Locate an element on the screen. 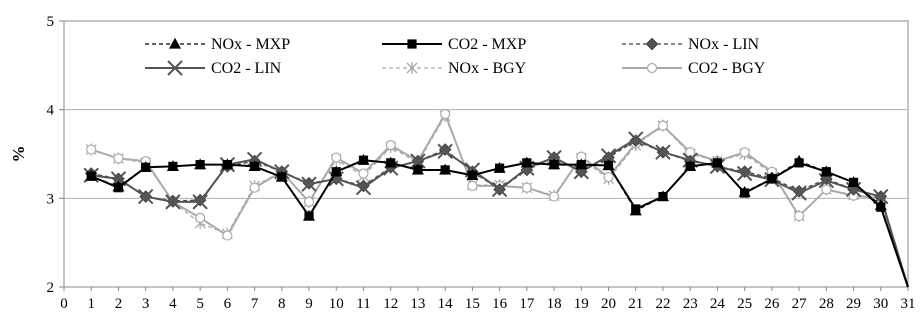 This screenshot has width=920, height=320. legend-label: CO2 - MXP is located at coordinates (487, 44).